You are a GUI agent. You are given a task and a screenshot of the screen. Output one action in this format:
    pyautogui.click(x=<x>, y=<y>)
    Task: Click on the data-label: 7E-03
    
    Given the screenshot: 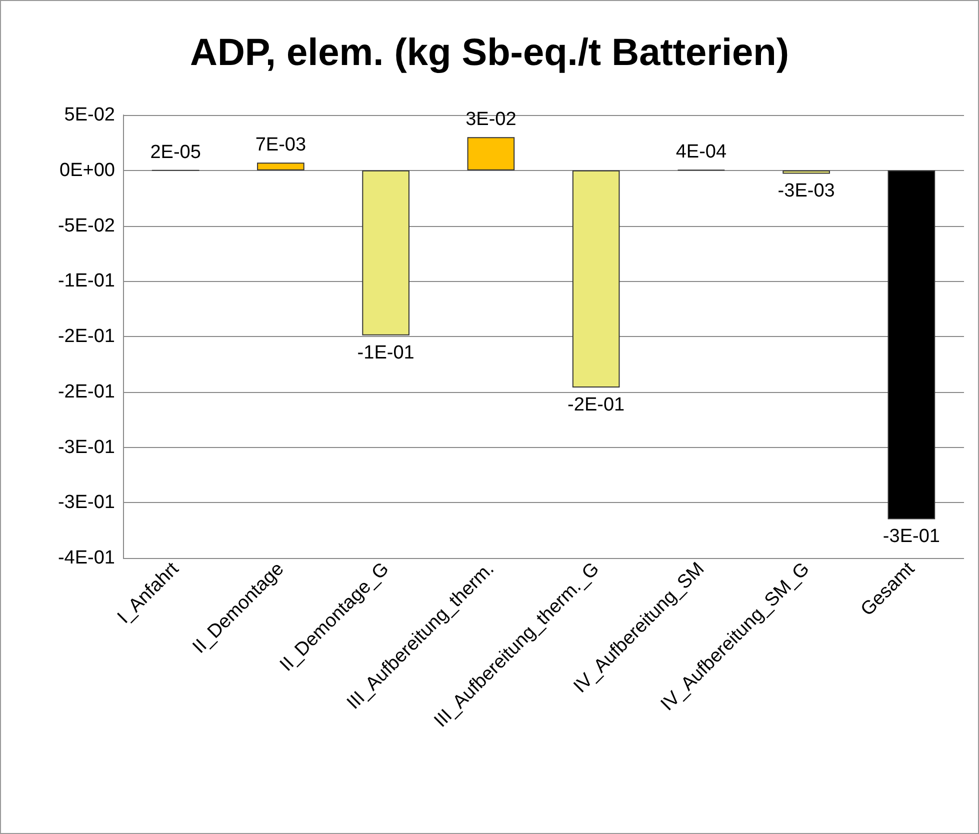 What is the action you would take?
    pyautogui.click(x=280, y=145)
    